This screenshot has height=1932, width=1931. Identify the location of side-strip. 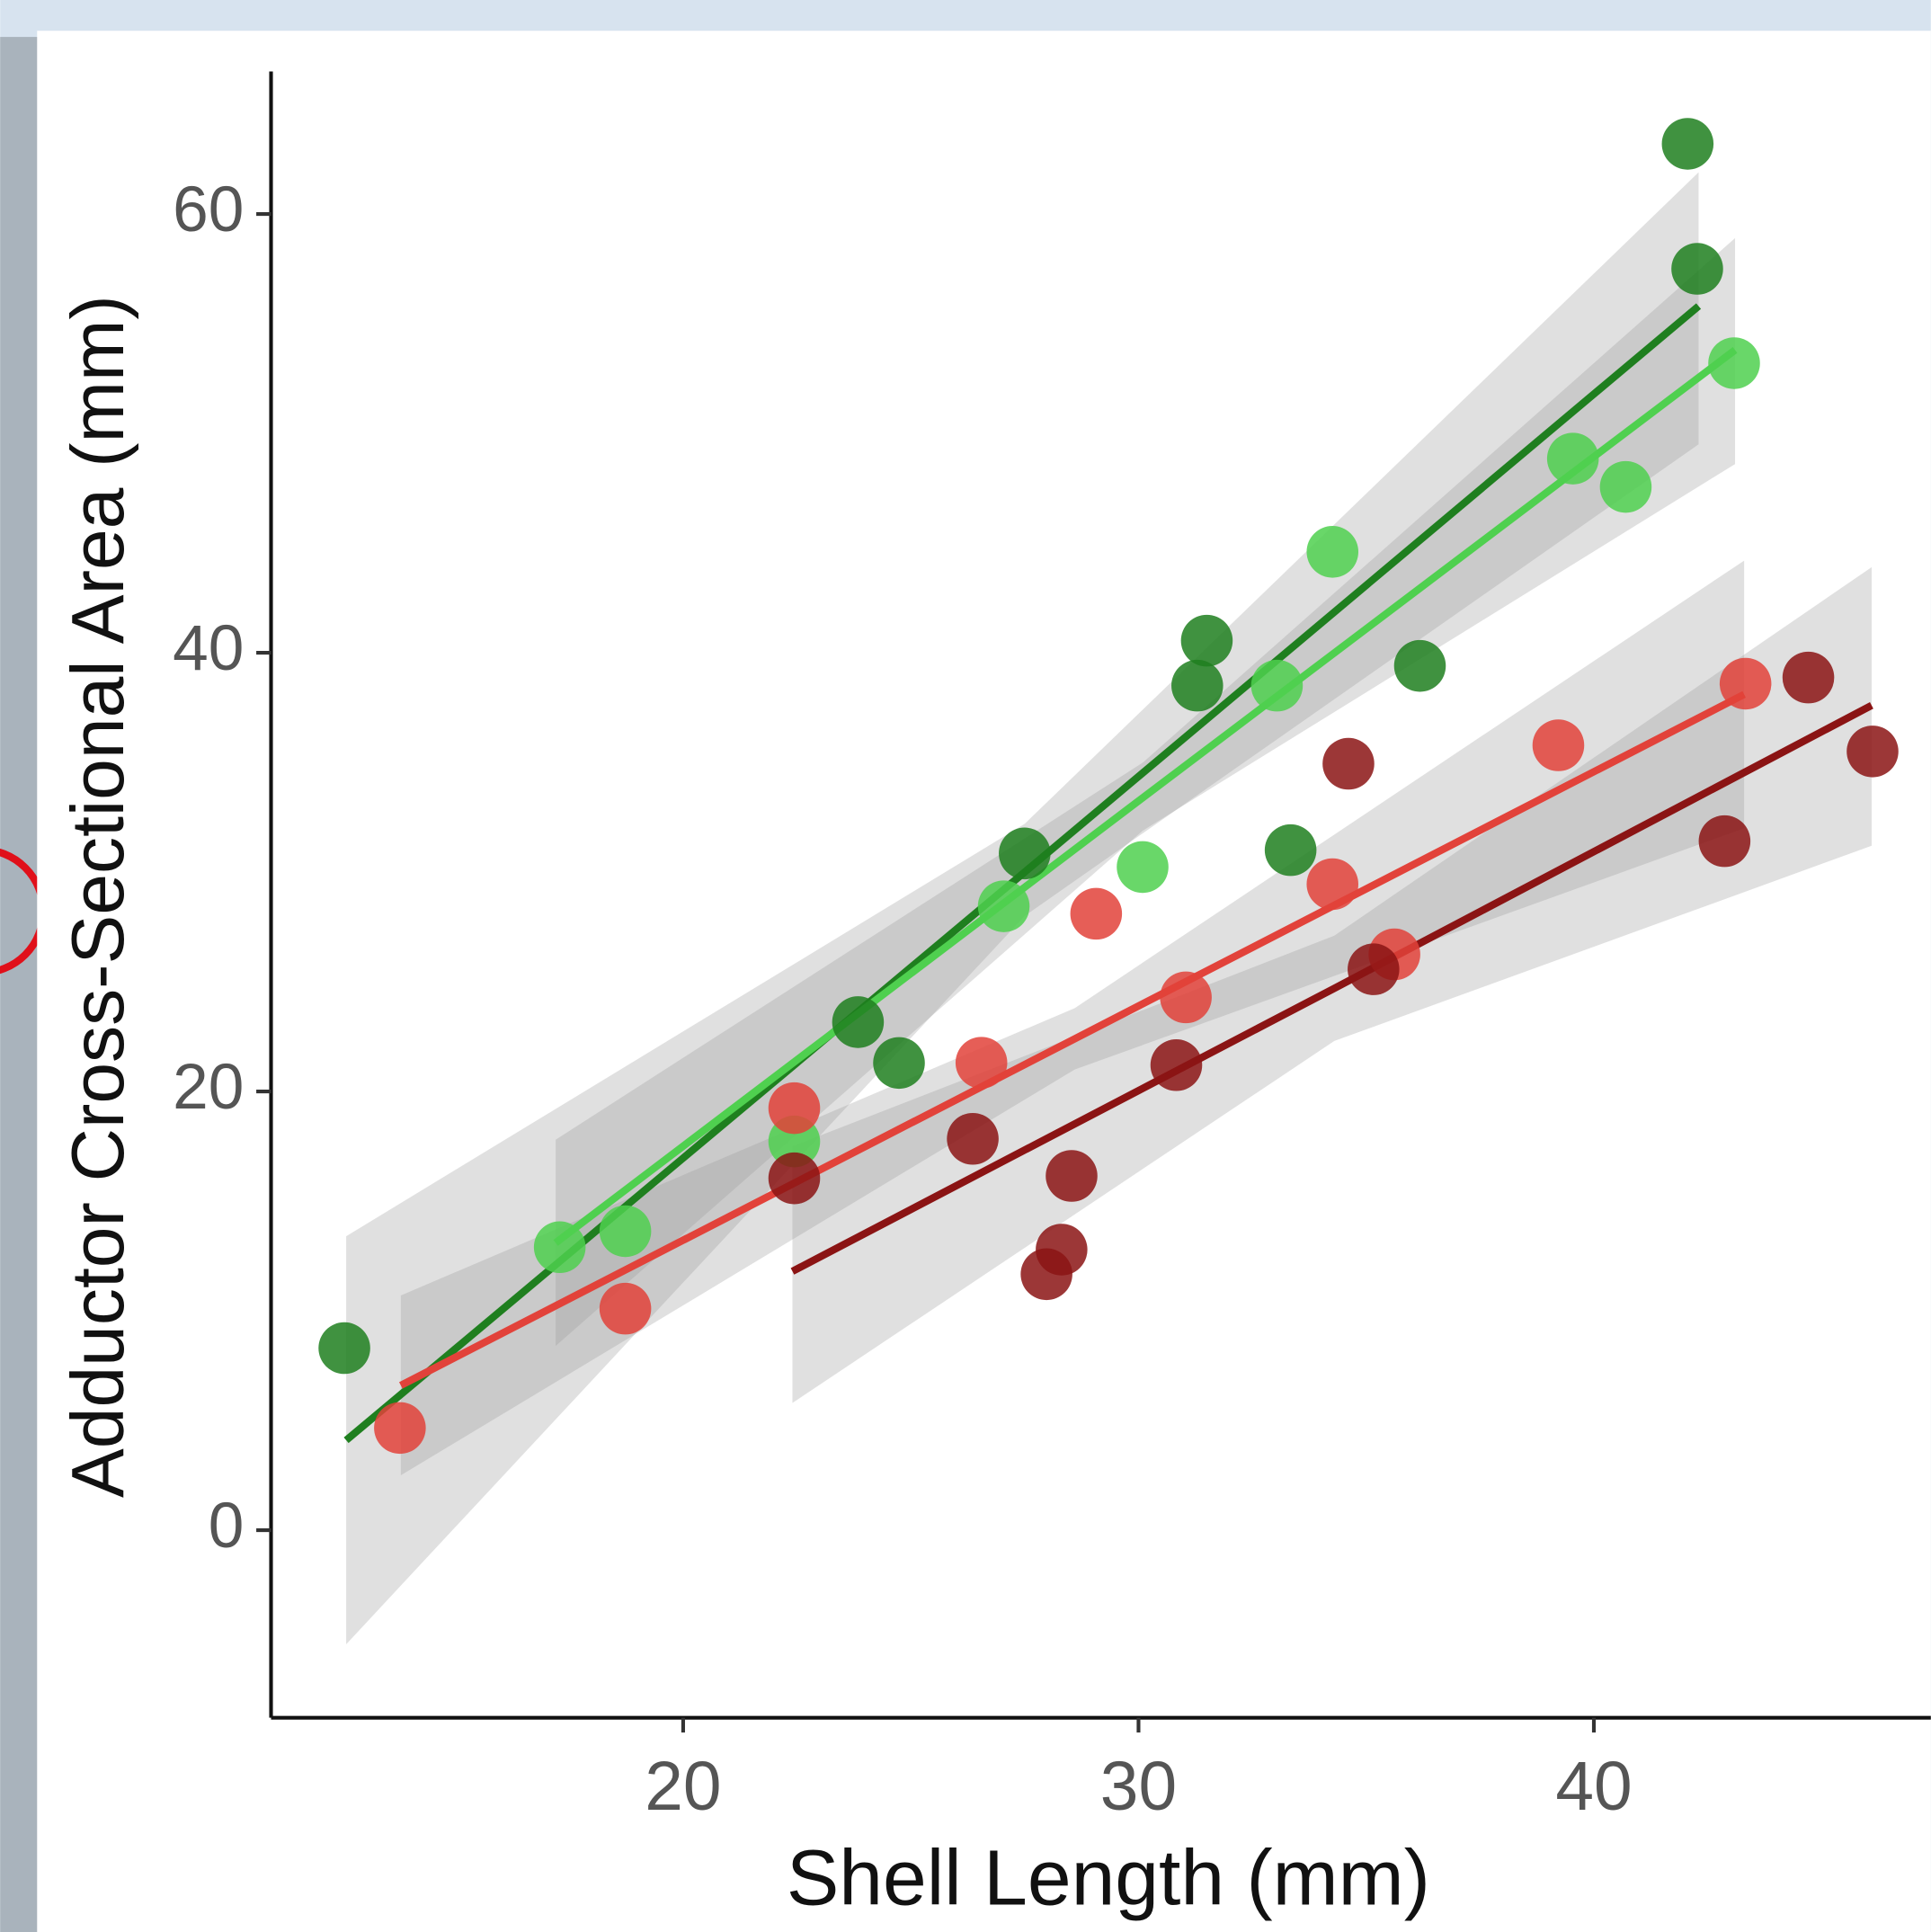
(20, 984).